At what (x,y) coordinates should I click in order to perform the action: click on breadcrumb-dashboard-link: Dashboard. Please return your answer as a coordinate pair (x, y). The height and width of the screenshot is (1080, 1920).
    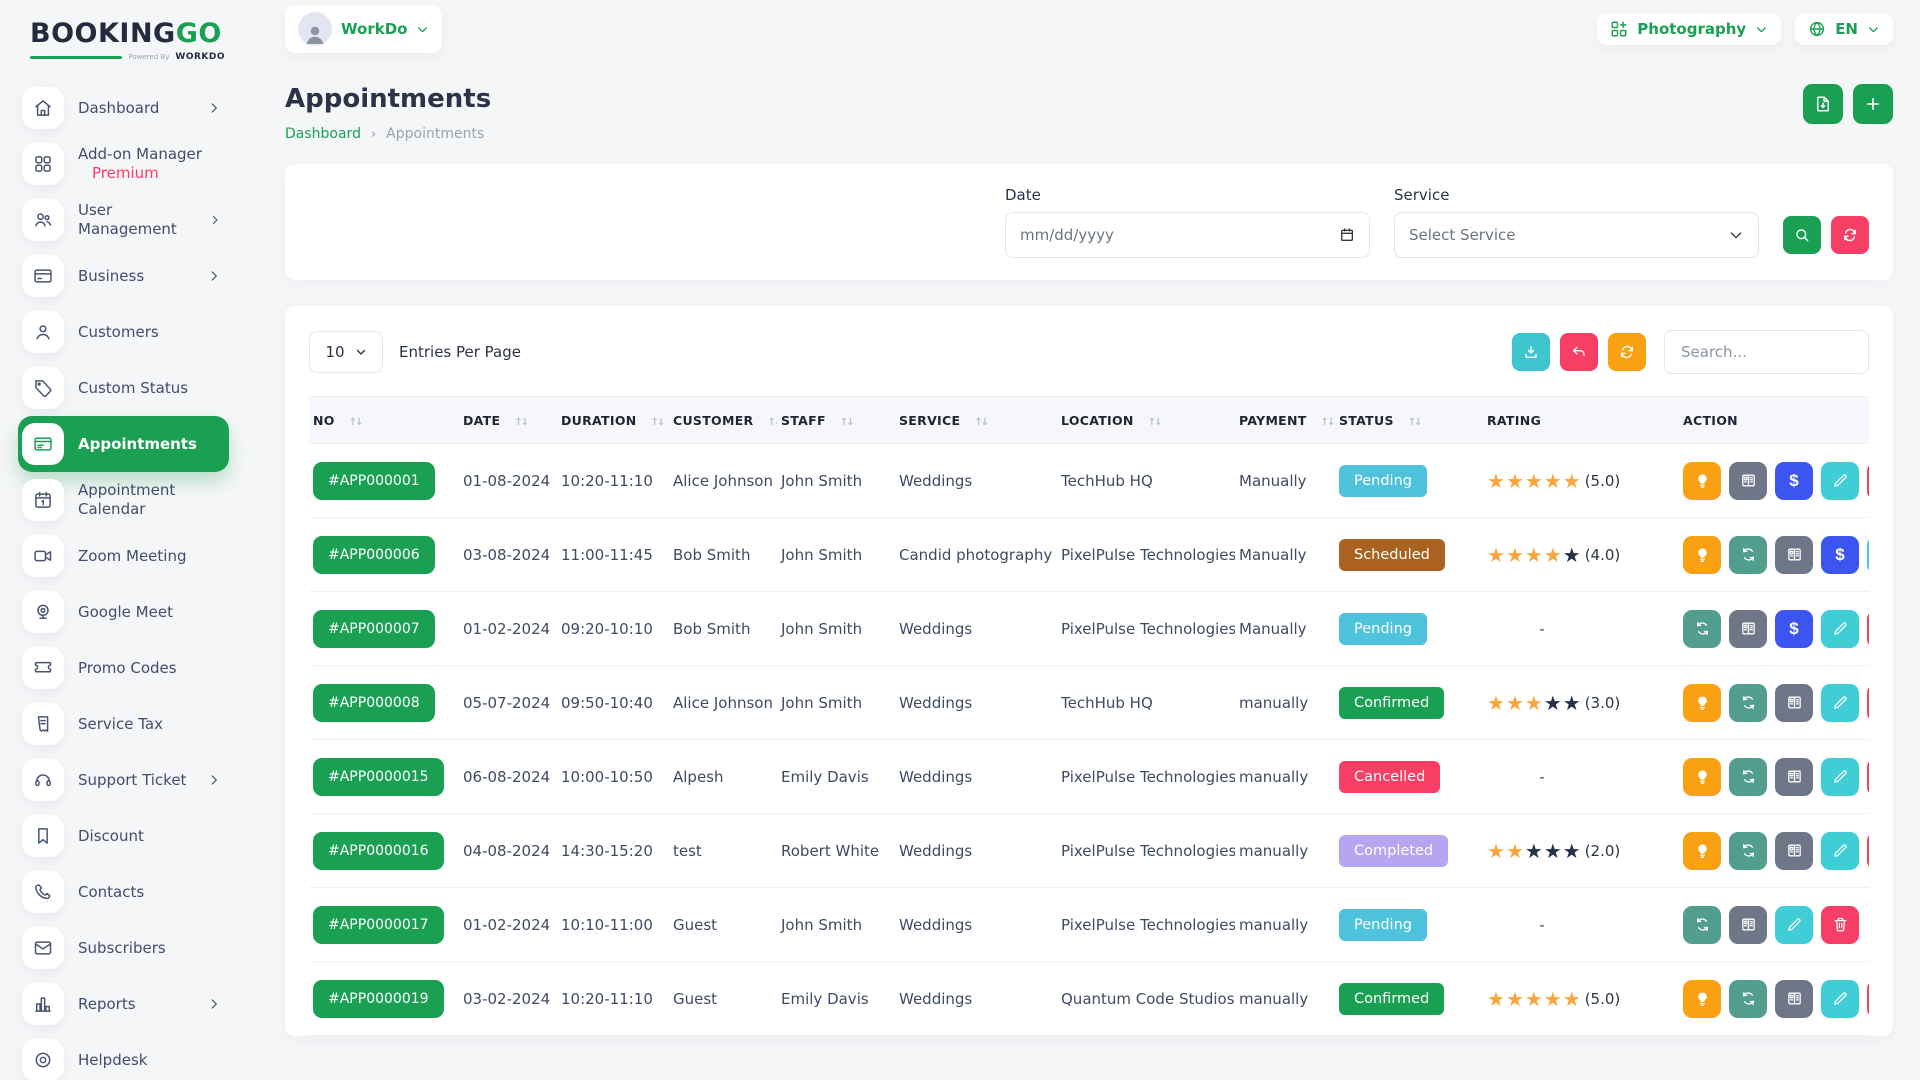
    Looking at the image, I should click on (323, 134).